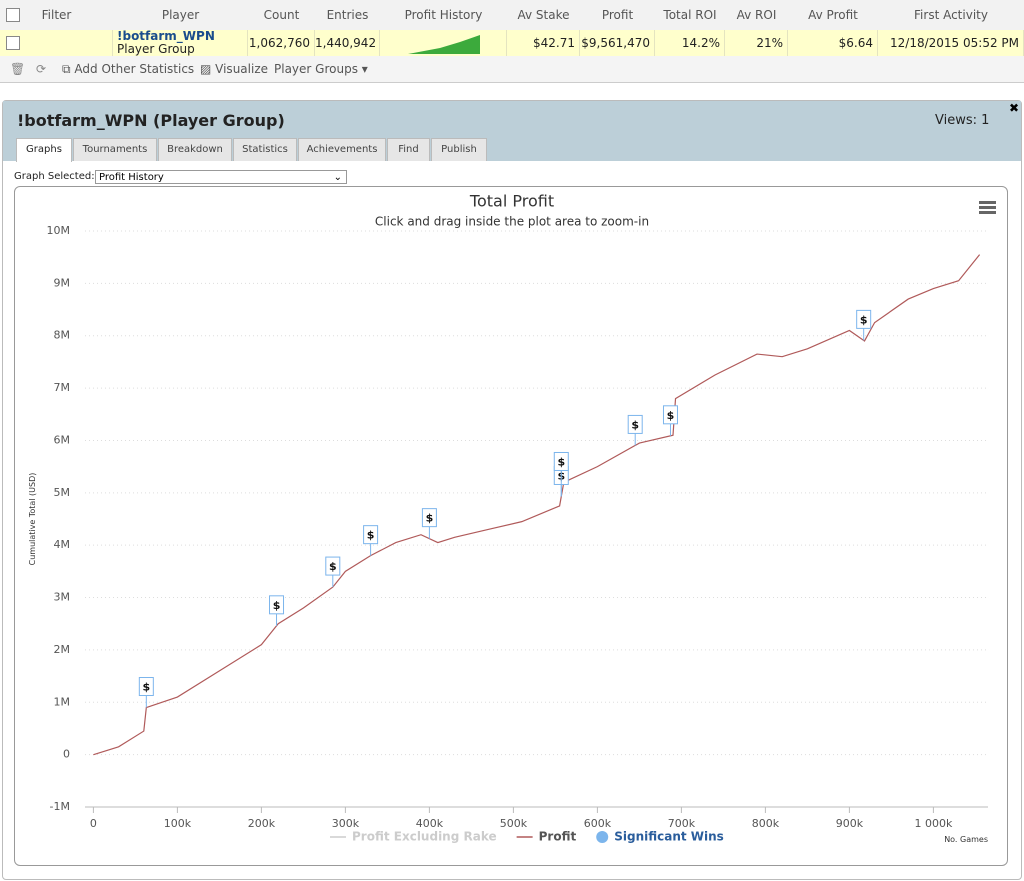 The width and height of the screenshot is (1024, 881). I want to click on y-tick-label: 10M, so click(59, 230).